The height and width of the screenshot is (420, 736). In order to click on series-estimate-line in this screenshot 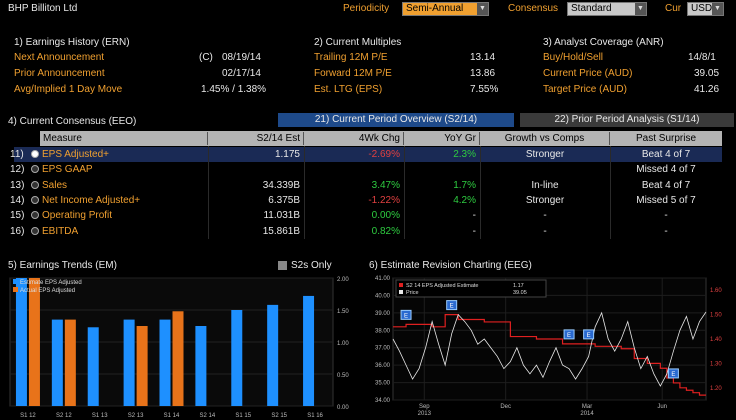, I will do `click(549, 355)`.